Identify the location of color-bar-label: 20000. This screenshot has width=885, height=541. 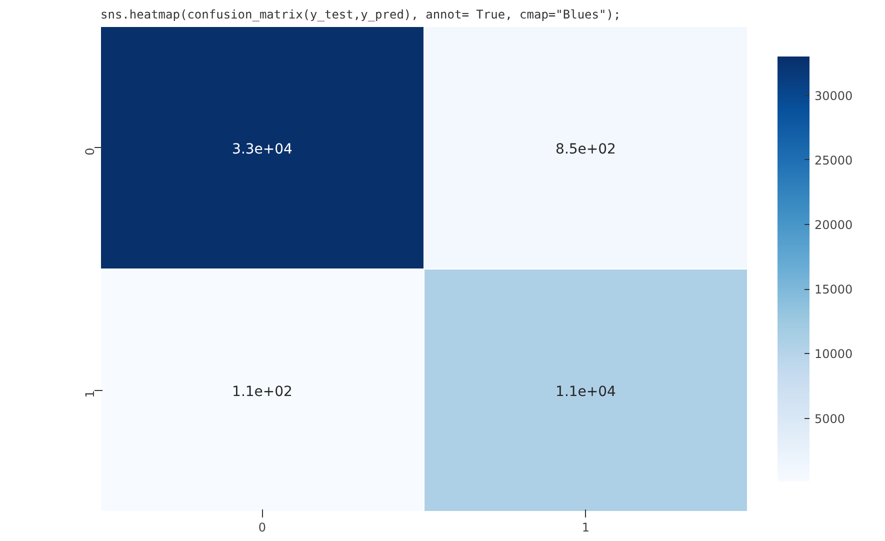
(833, 225).